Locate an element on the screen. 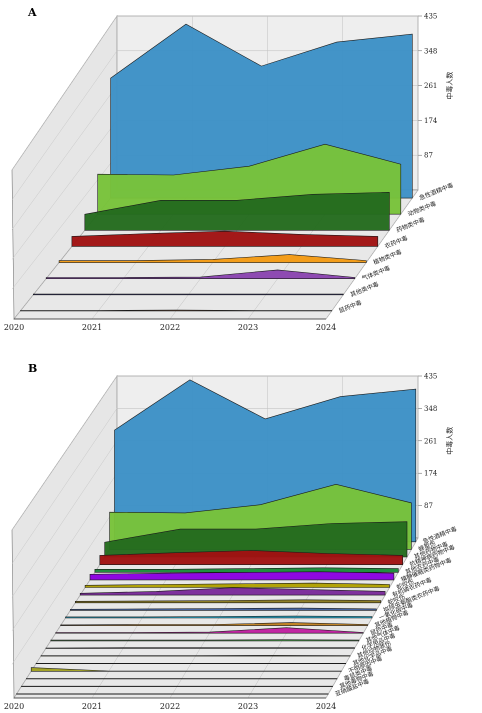  series-label: 急性酒精中毒 is located at coordinates (436, 191).